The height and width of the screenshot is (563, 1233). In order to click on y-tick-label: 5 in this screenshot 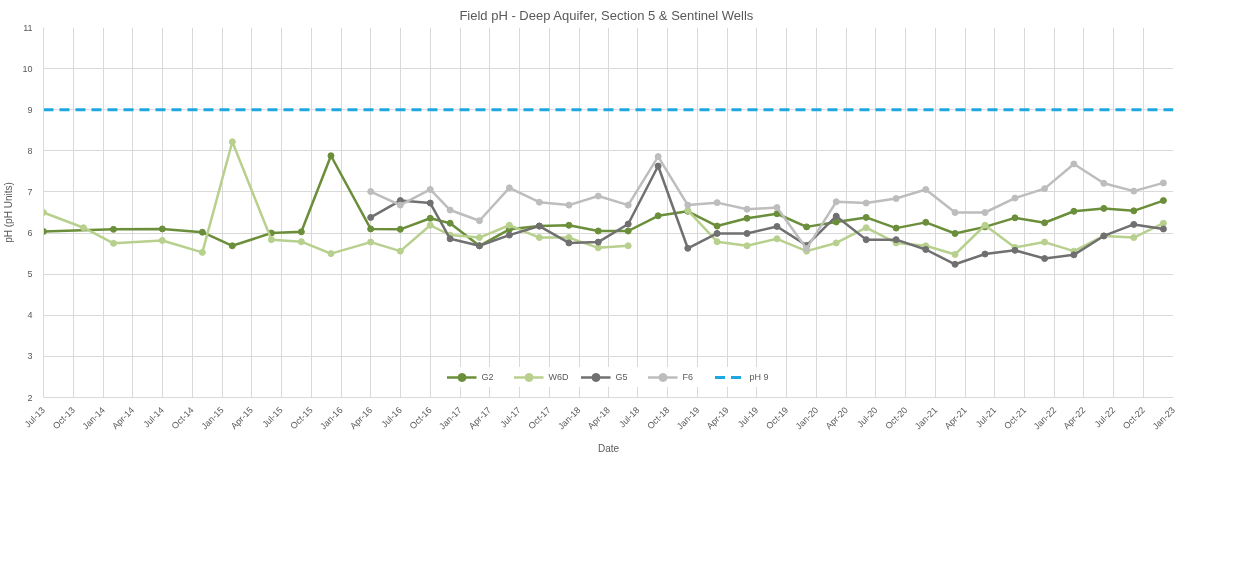, I will do `click(30, 274)`.